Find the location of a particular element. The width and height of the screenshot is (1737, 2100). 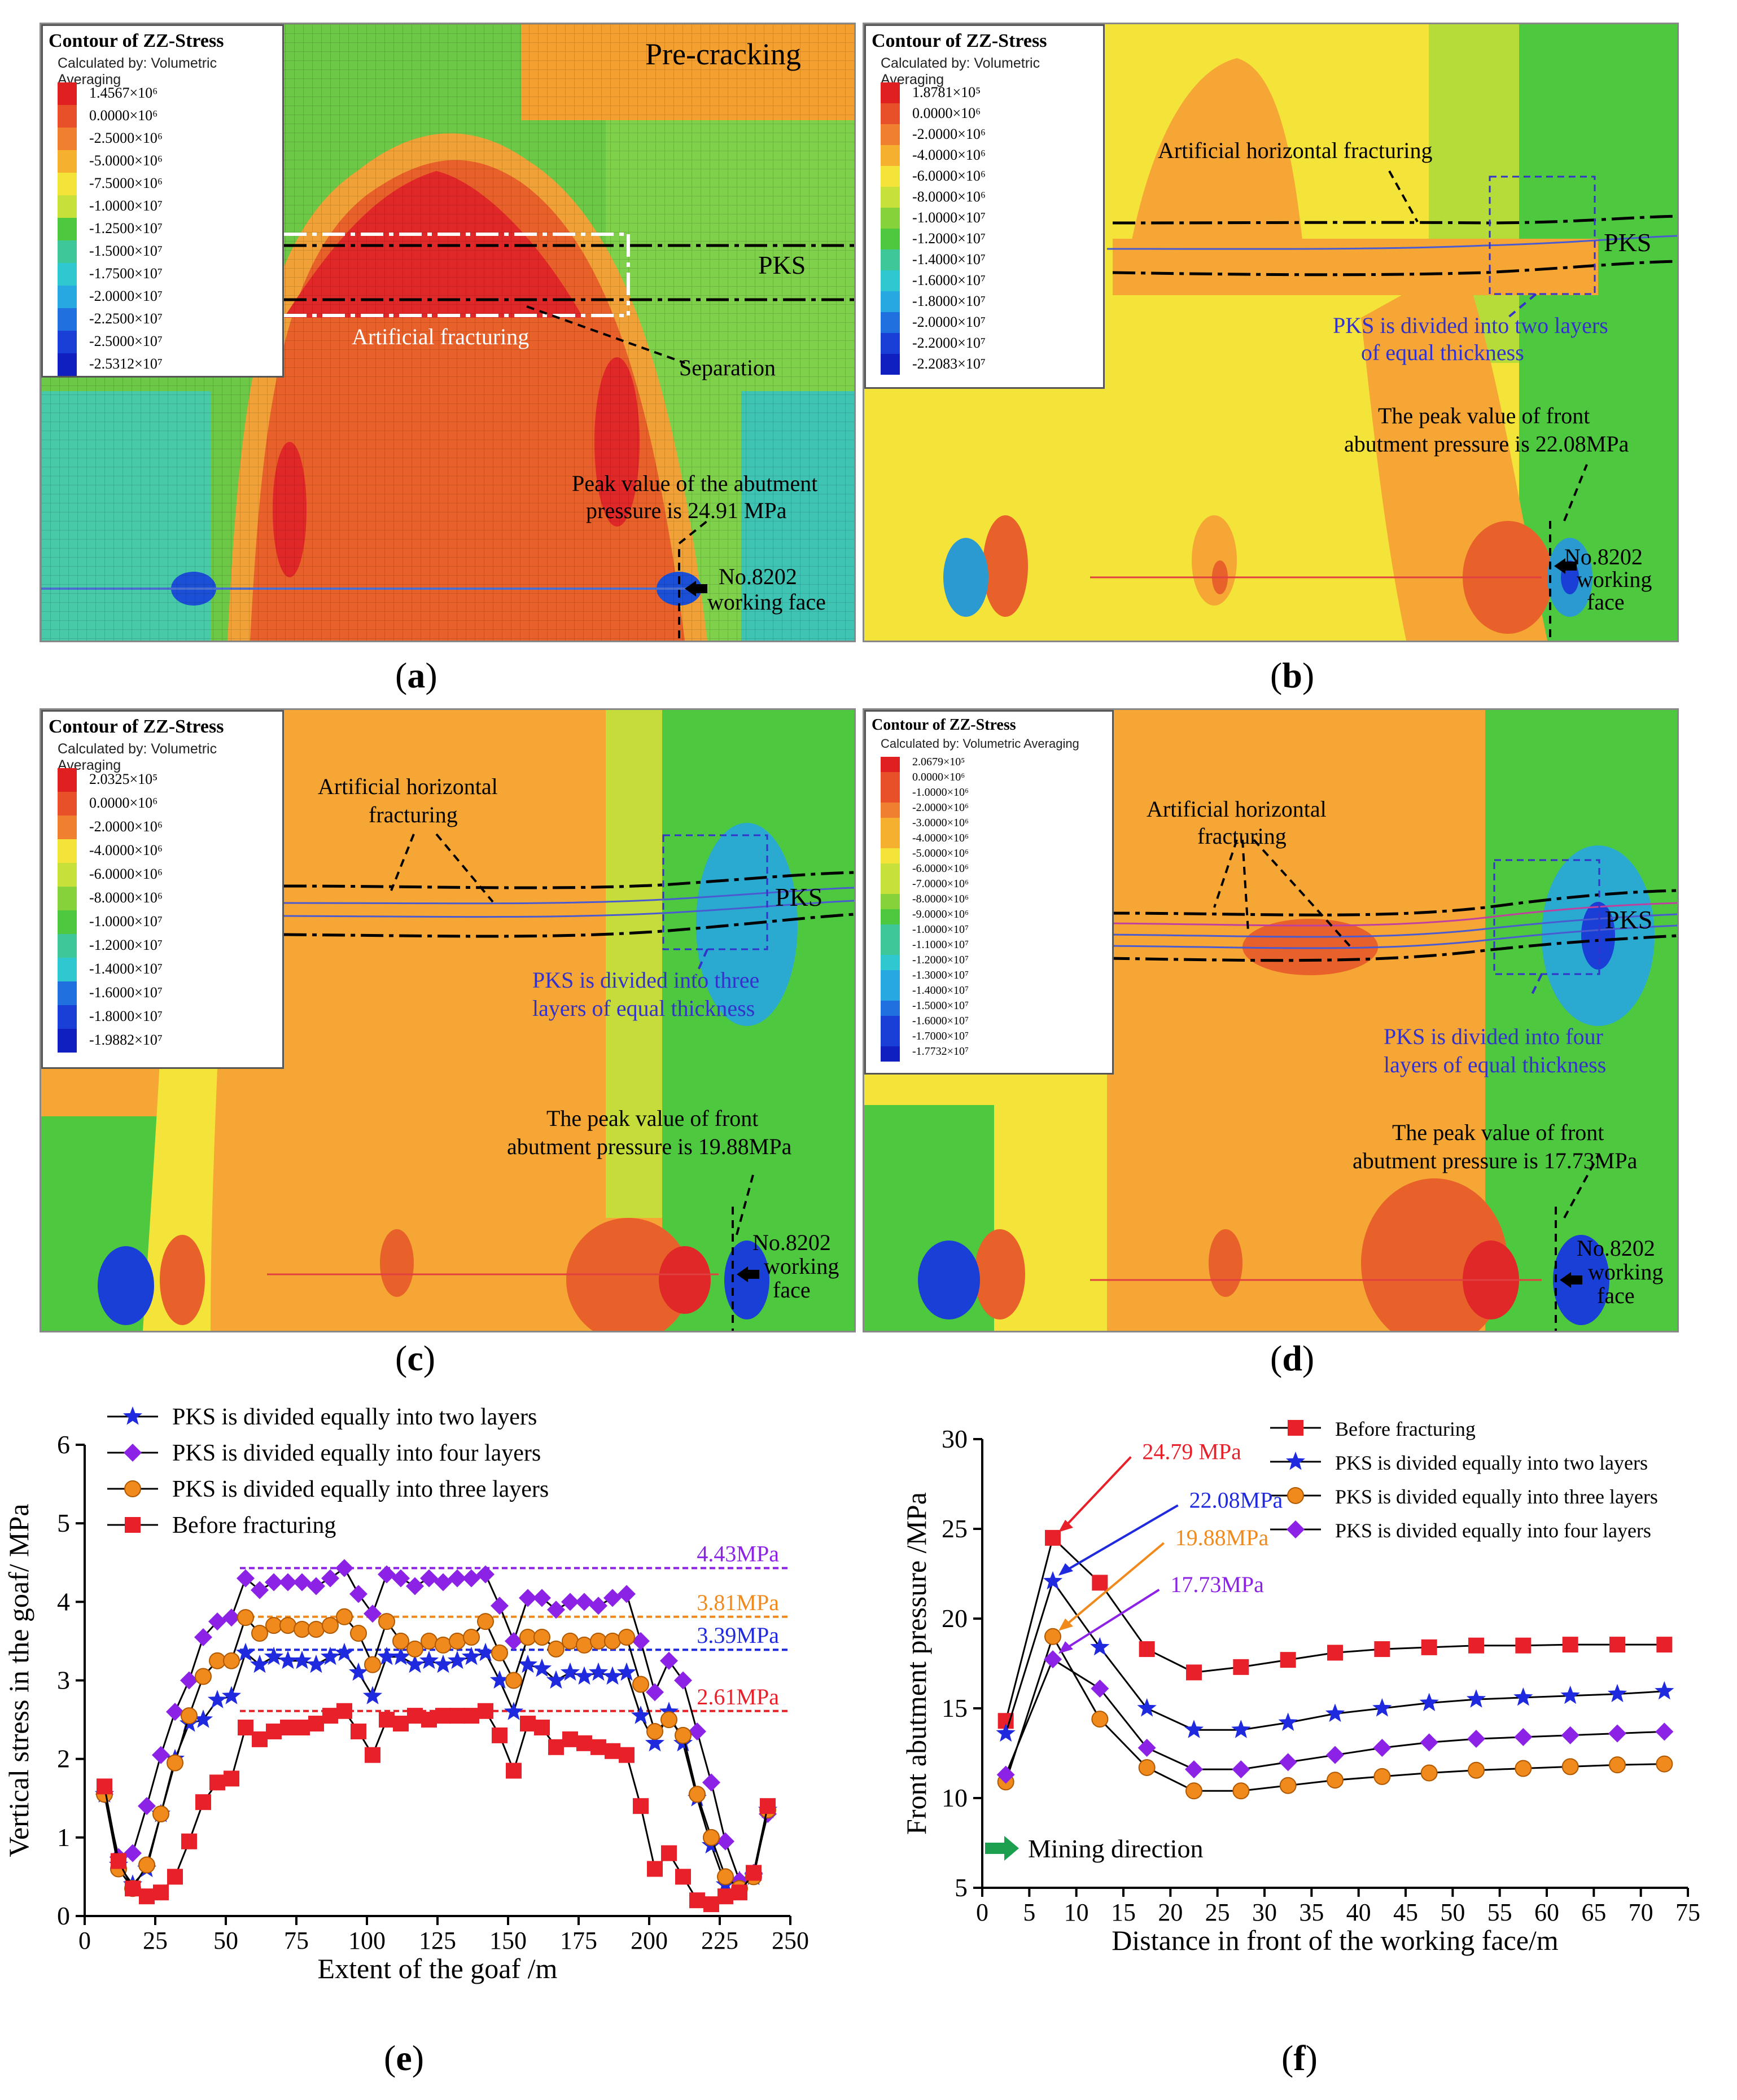

x-axis-label: Extent of the goaf /m is located at coordinates (438, 1968).